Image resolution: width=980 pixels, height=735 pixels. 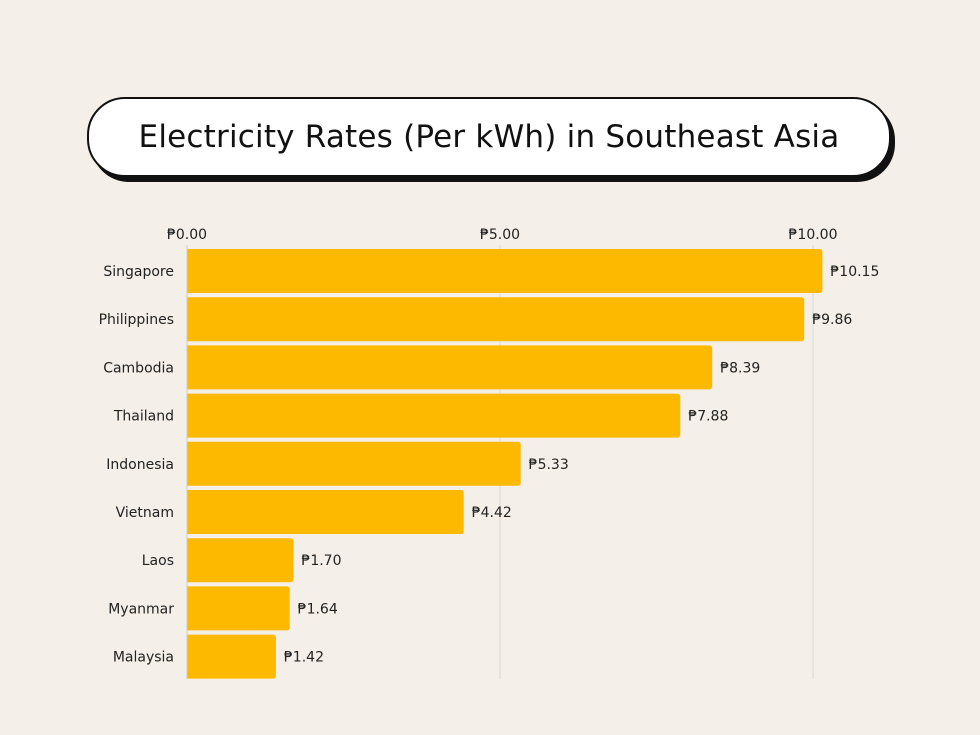 What do you see at coordinates (505, 271) in the screenshot?
I see `bar-singapore` at bounding box center [505, 271].